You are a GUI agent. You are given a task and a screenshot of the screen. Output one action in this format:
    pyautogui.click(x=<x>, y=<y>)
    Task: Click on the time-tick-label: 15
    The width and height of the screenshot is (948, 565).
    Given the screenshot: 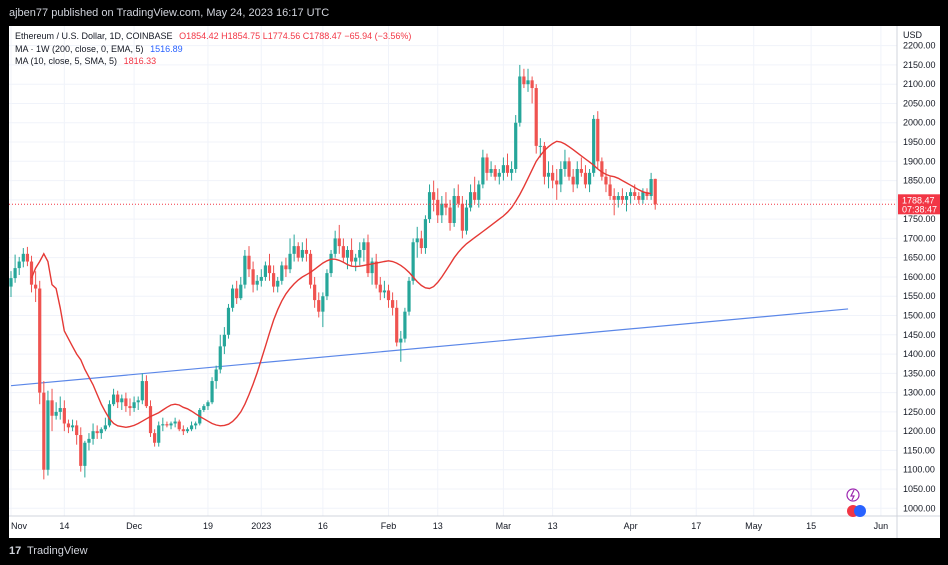 What is the action you would take?
    pyautogui.click(x=811, y=526)
    